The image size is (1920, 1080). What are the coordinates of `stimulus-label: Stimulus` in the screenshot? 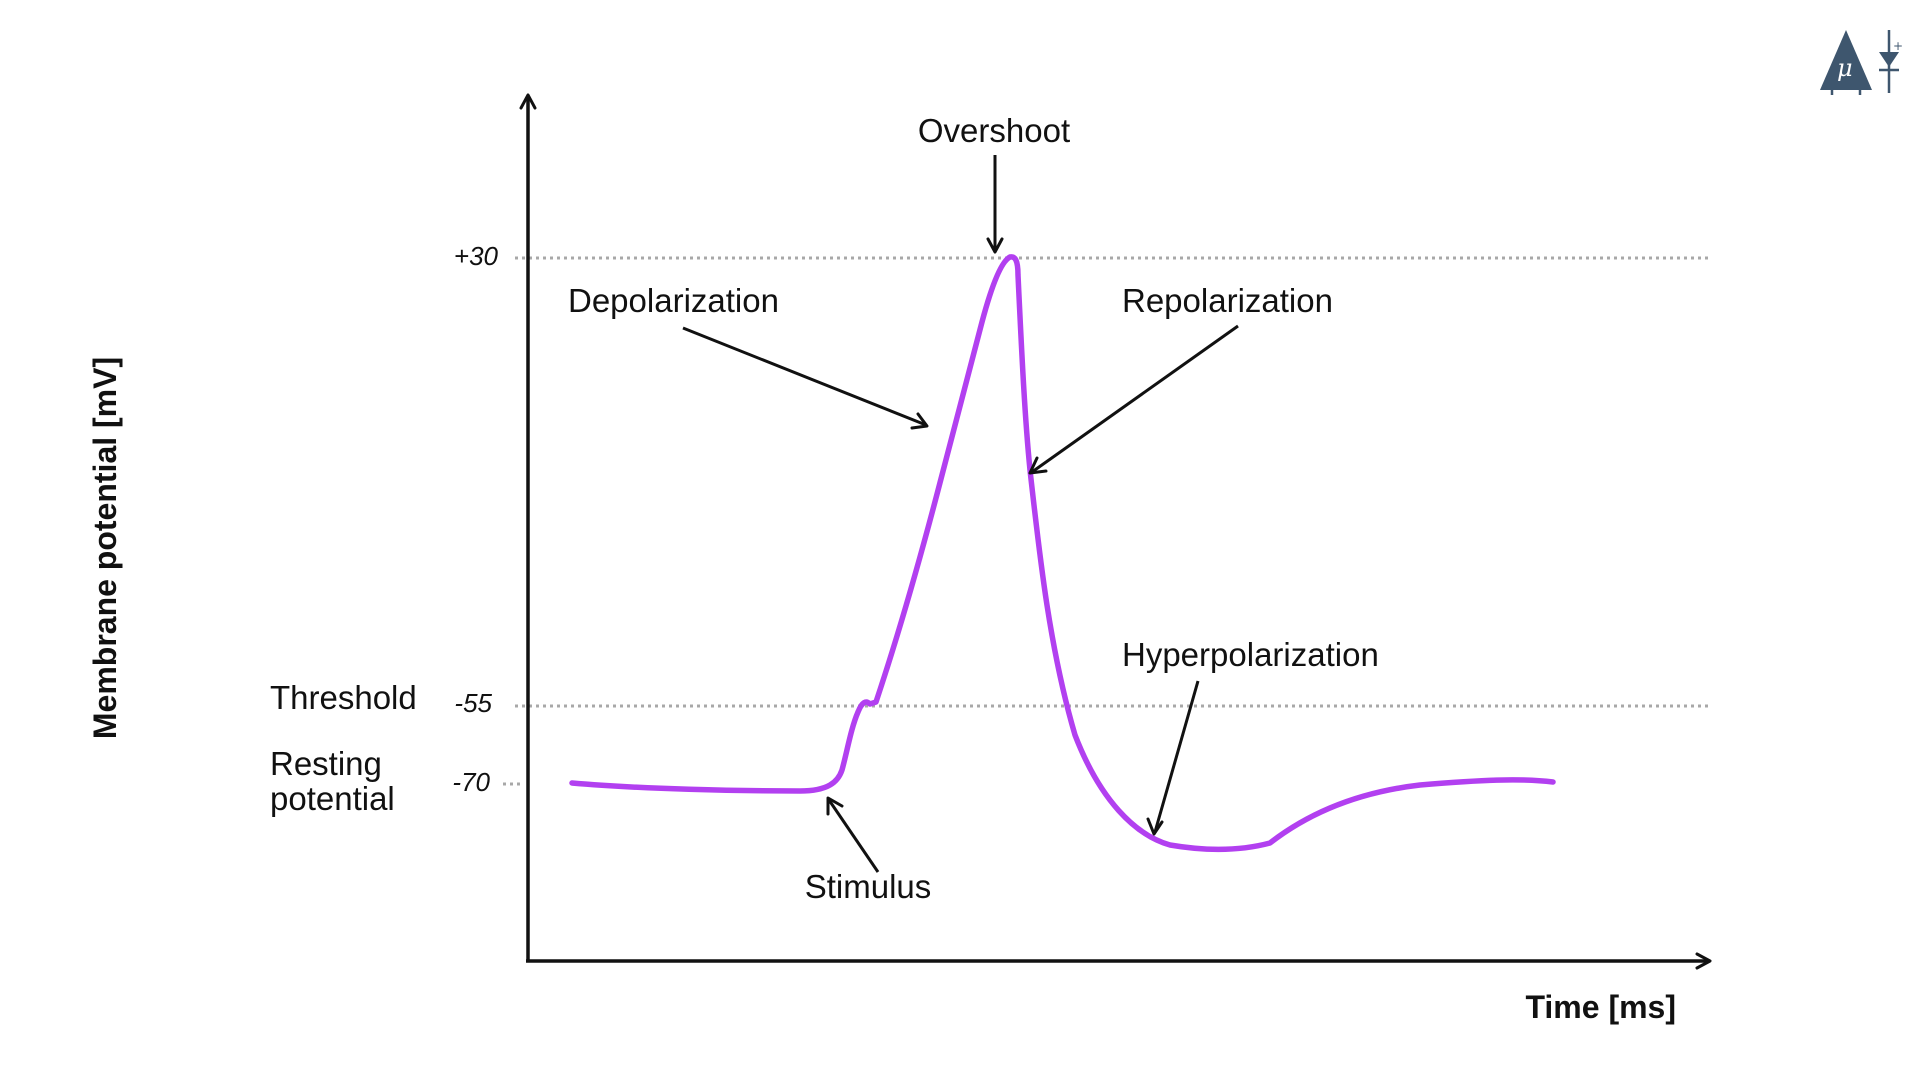 It's located at (868, 886).